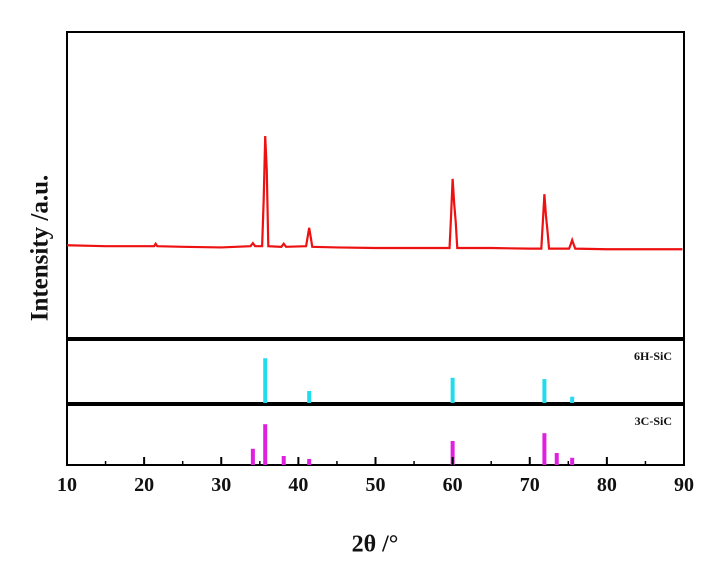 This screenshot has width=714, height=562. Describe the element at coordinates (298, 485) in the screenshot. I see `x-tick-label: 40` at that location.